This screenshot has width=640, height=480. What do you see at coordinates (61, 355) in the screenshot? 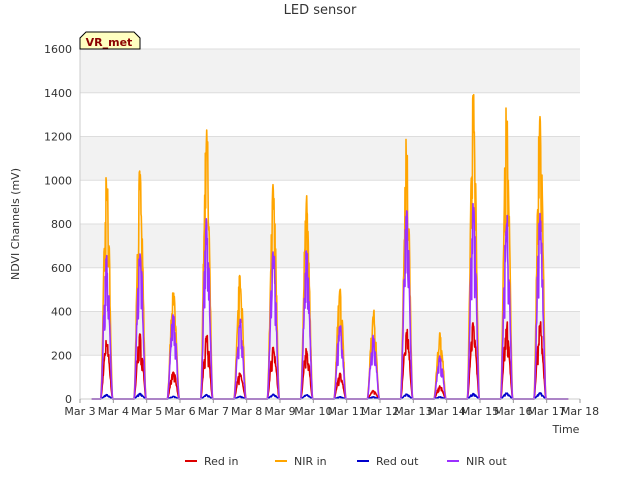
I see `y-tick-label: 200` at bounding box center [61, 355].